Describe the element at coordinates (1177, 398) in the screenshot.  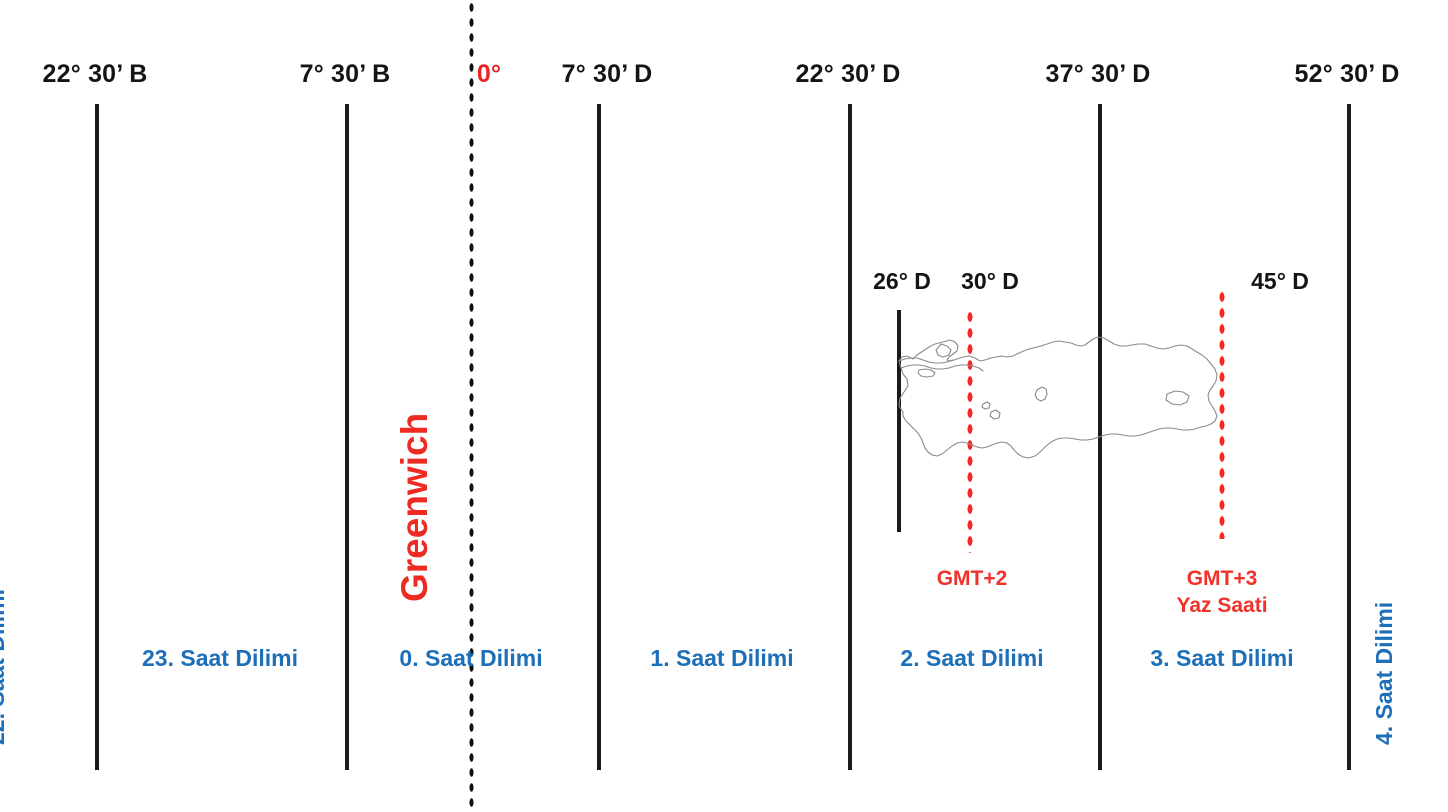
I see `van-golu-path` at that location.